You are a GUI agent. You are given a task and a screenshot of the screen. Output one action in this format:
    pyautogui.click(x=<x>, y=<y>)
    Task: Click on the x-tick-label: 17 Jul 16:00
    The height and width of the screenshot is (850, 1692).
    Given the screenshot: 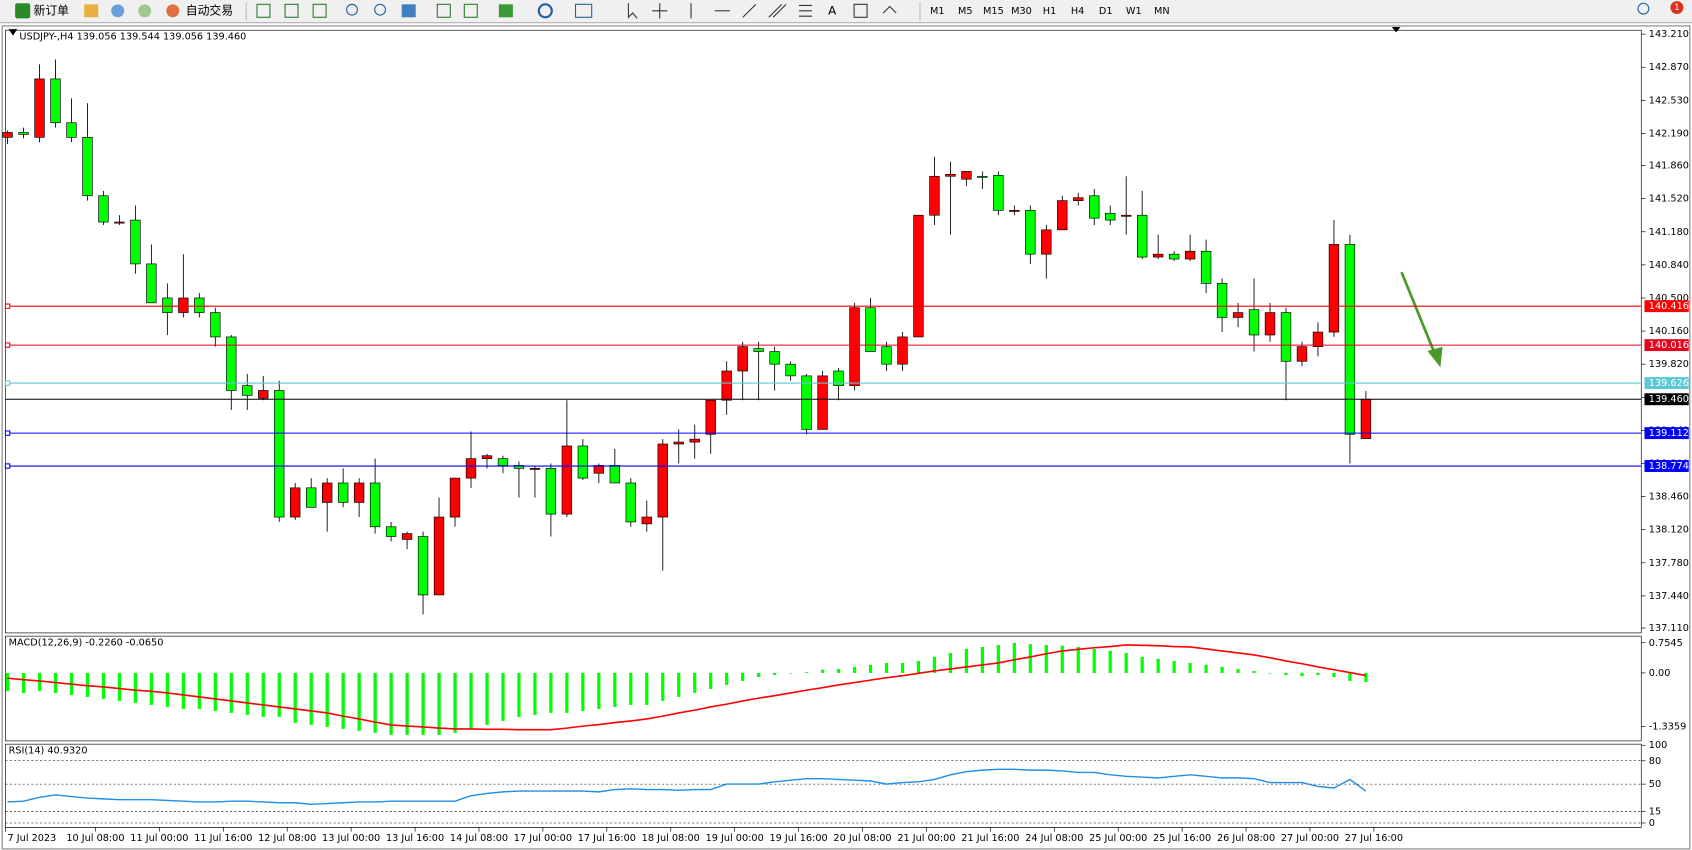 What is the action you would take?
    pyautogui.click(x=607, y=838)
    